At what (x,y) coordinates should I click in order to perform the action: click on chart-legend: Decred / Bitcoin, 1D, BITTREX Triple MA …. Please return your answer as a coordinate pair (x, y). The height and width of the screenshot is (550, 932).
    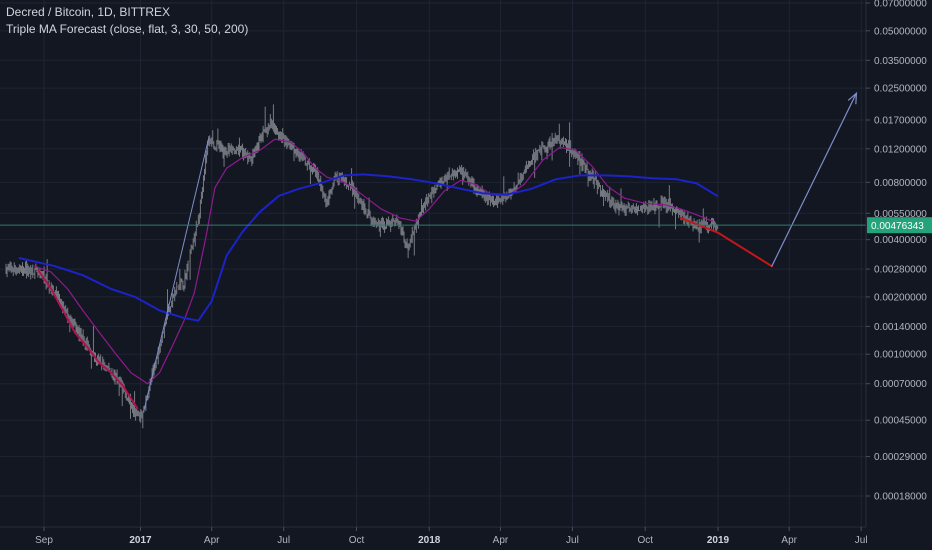
    Looking at the image, I should click on (127, 21).